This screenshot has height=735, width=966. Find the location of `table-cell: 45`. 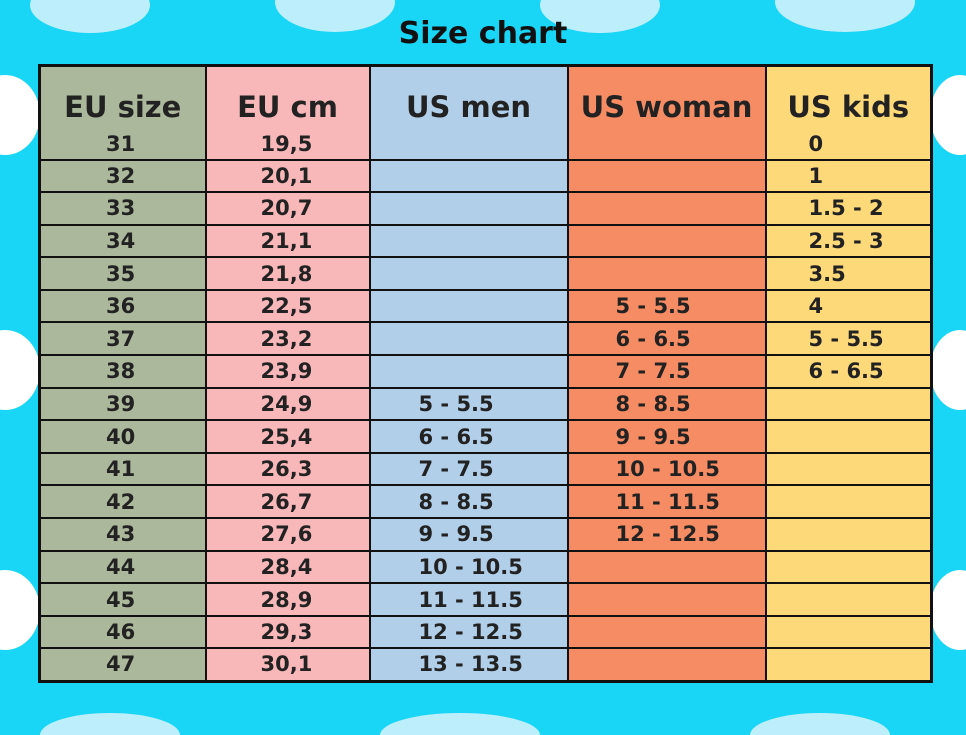

table-cell: 45 is located at coordinates (122, 600).